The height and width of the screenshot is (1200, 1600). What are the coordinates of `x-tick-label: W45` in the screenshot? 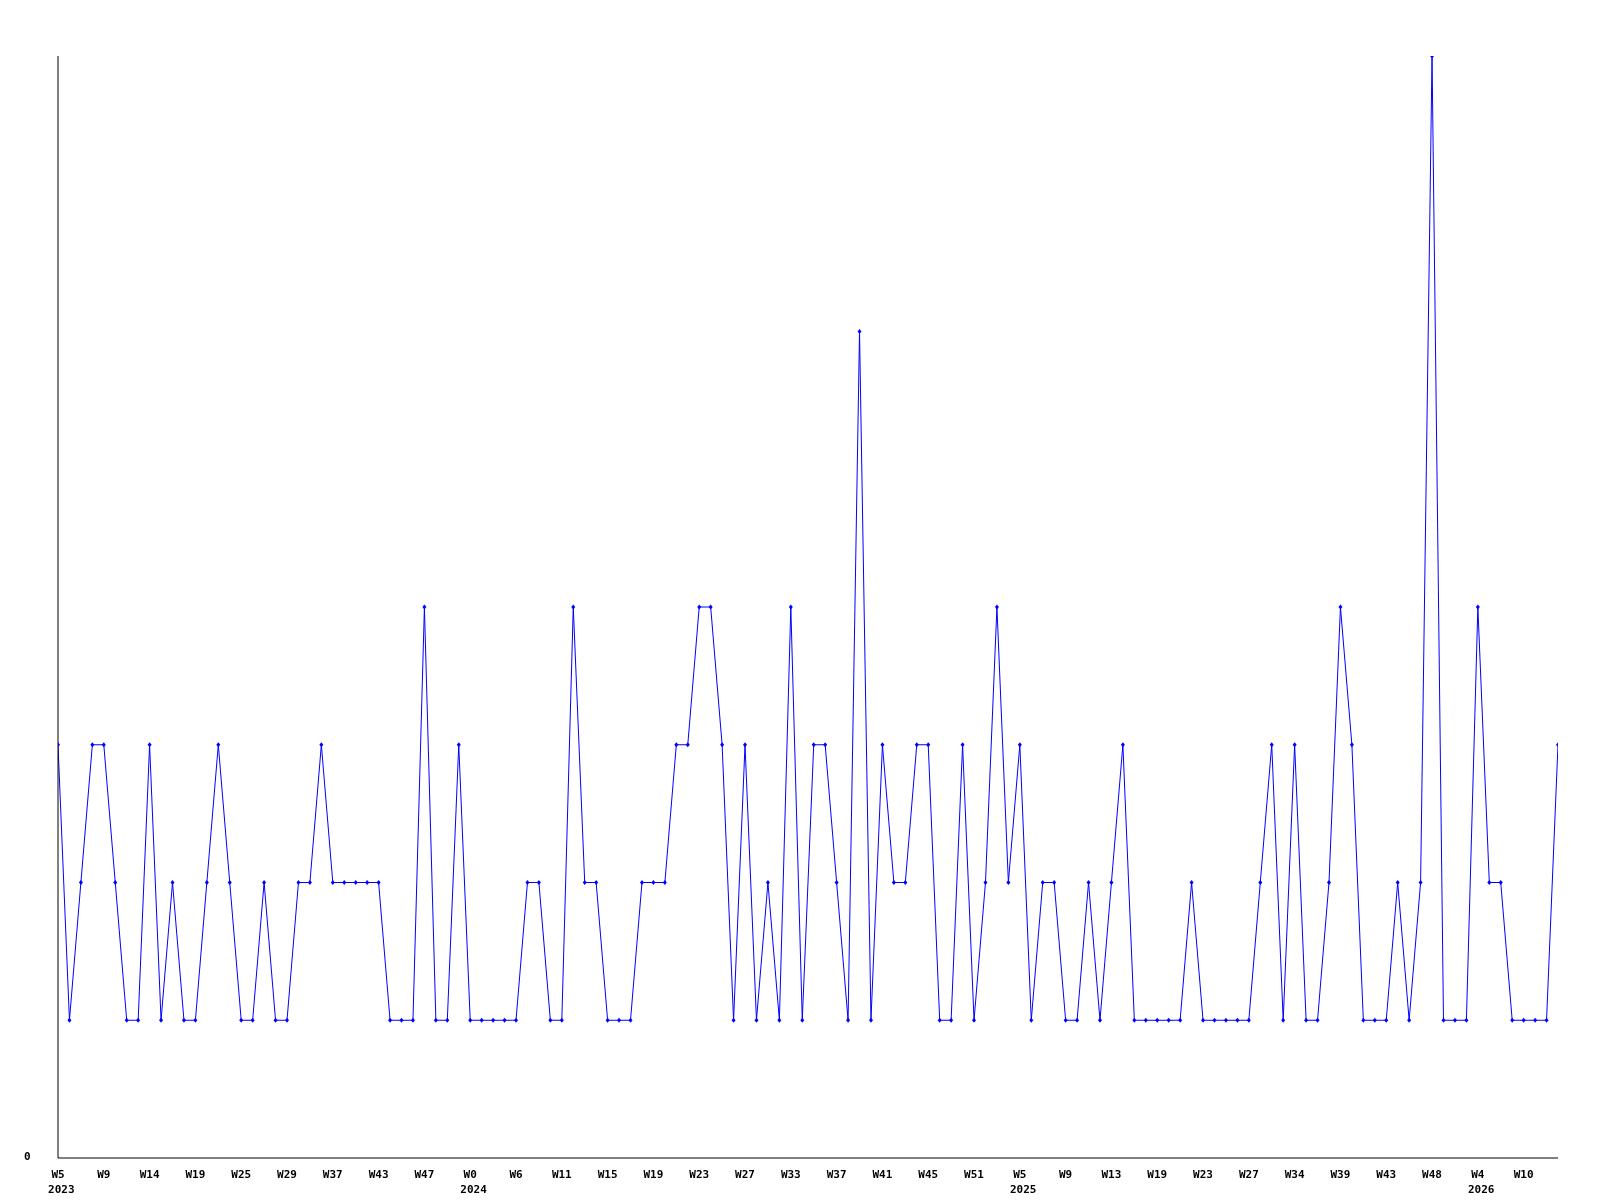 It's located at (928, 1174).